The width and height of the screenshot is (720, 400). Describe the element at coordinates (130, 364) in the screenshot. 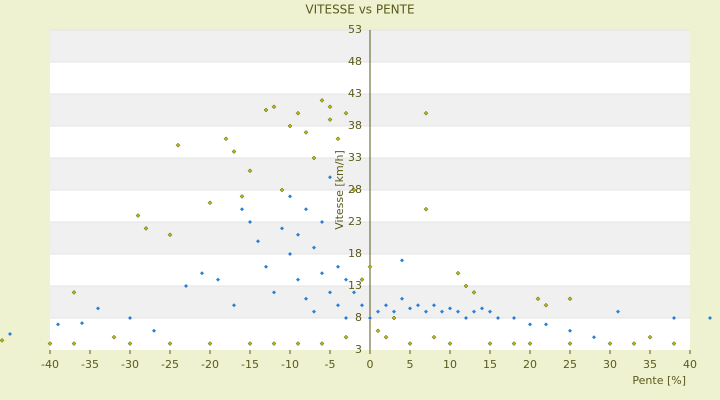

I see `x-tick-label: -30` at that location.